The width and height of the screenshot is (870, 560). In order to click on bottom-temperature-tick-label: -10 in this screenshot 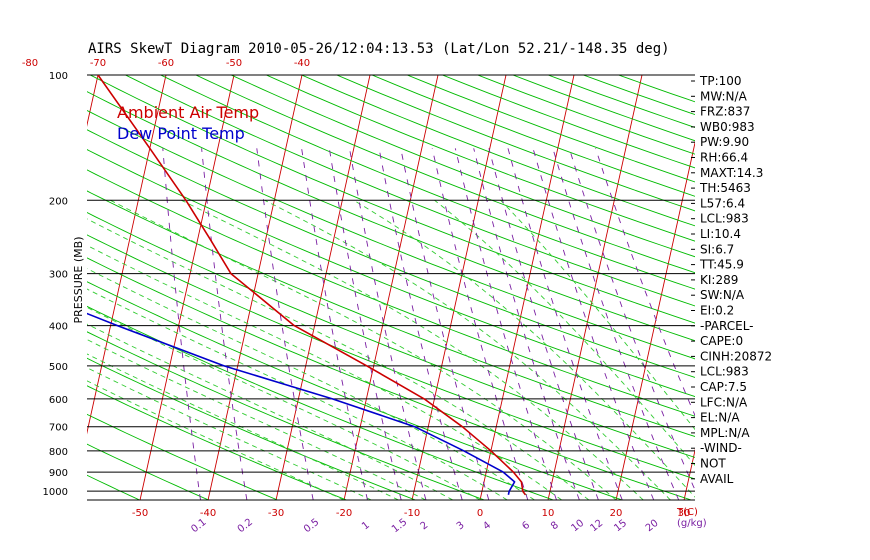, I will do `click(412, 513)`.